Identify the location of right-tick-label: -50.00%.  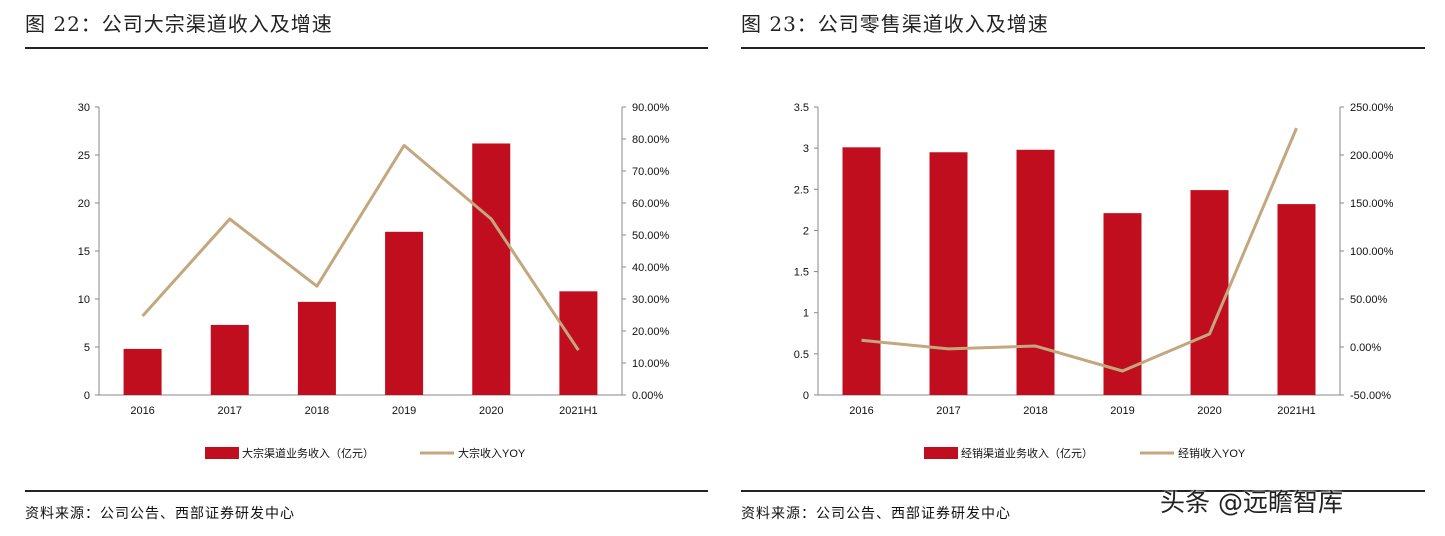
(1370, 396).